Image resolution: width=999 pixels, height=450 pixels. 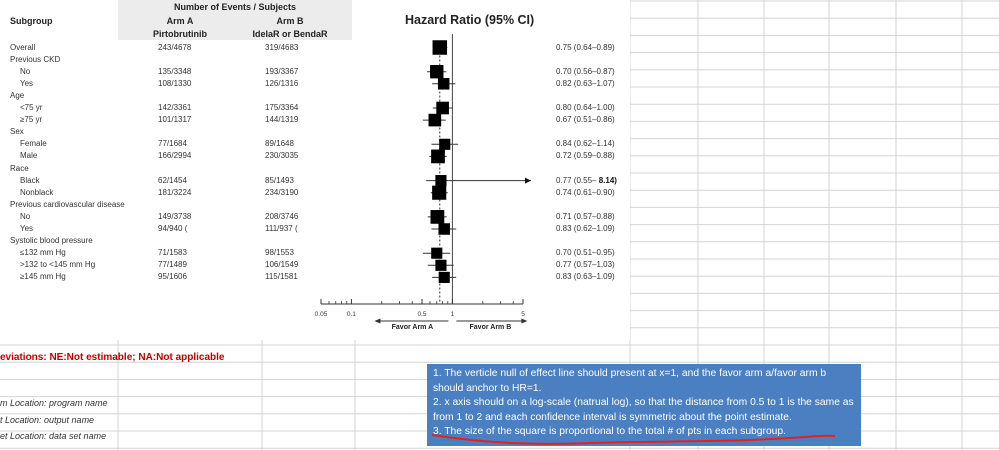 What do you see at coordinates (175, 192) in the screenshot?
I see `arm-a-count: 181/3224` at bounding box center [175, 192].